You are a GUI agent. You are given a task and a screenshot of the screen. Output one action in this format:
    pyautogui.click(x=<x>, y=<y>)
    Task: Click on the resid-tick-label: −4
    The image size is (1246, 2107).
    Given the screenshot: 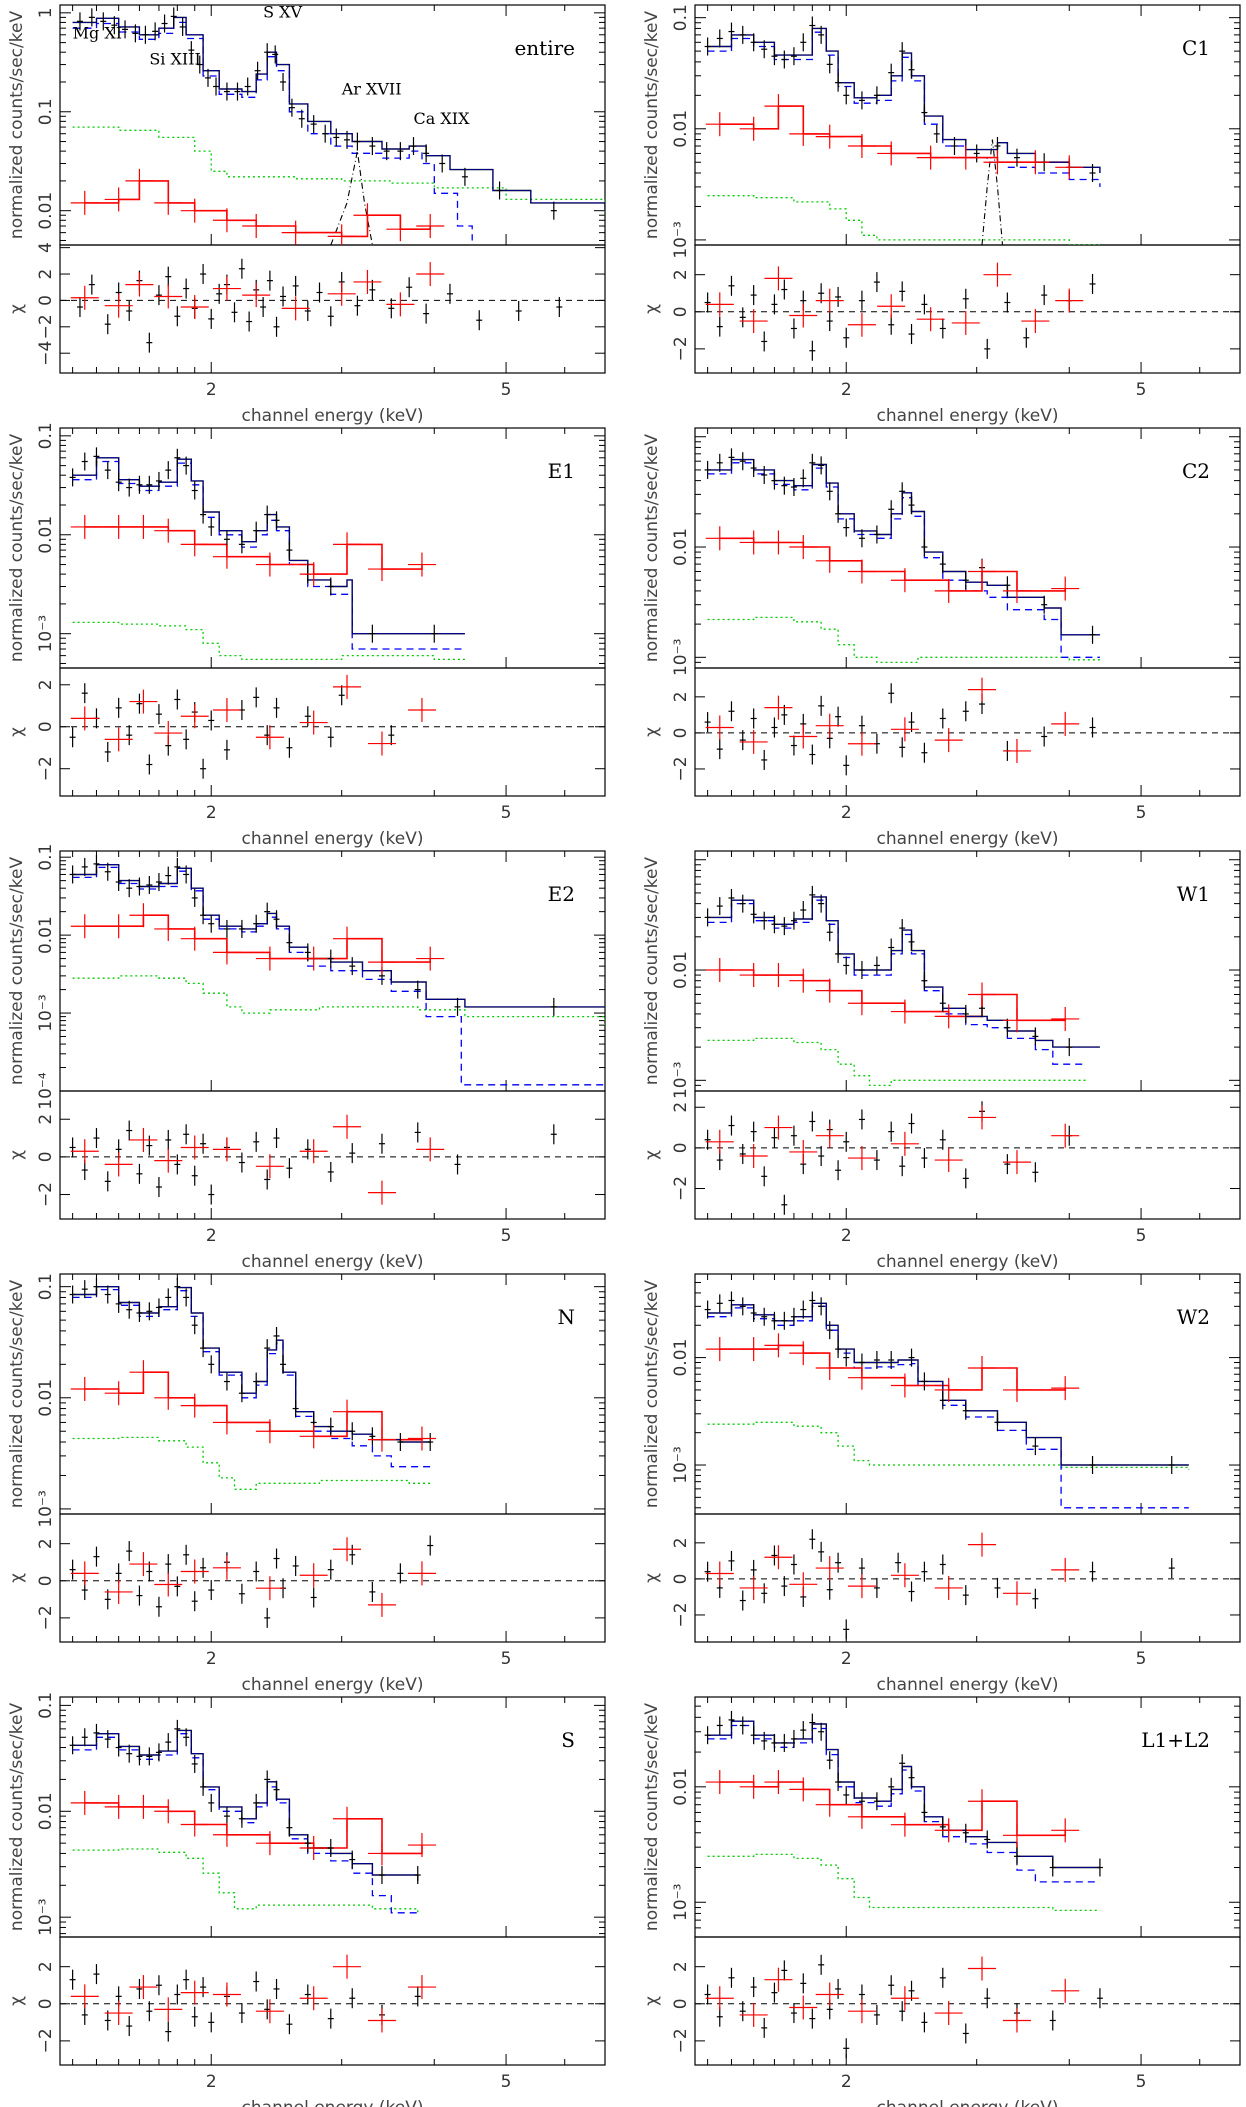 What is the action you would take?
    pyautogui.click(x=46, y=353)
    